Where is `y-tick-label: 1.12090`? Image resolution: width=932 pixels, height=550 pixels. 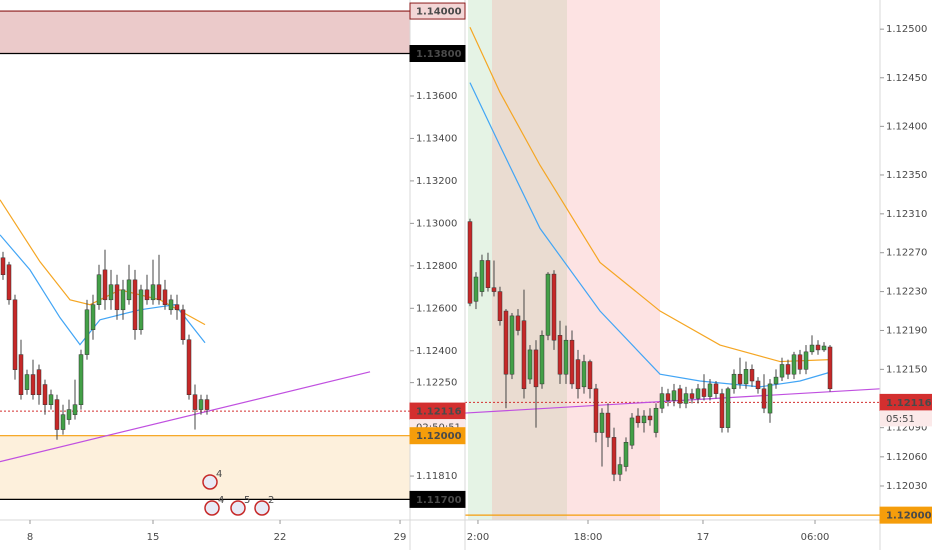 y-tick-label: 1.12090 is located at coordinates (906, 428).